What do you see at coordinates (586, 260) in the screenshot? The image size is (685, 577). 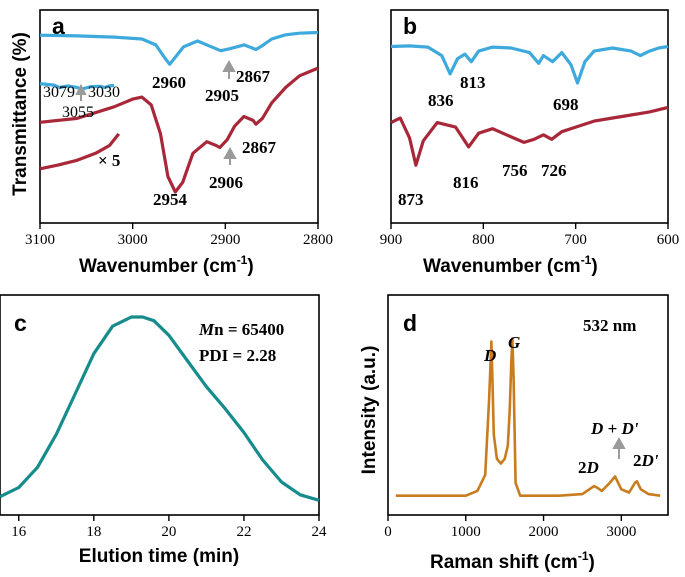 I see `panel-b-xlabel-exp: -1` at bounding box center [586, 260].